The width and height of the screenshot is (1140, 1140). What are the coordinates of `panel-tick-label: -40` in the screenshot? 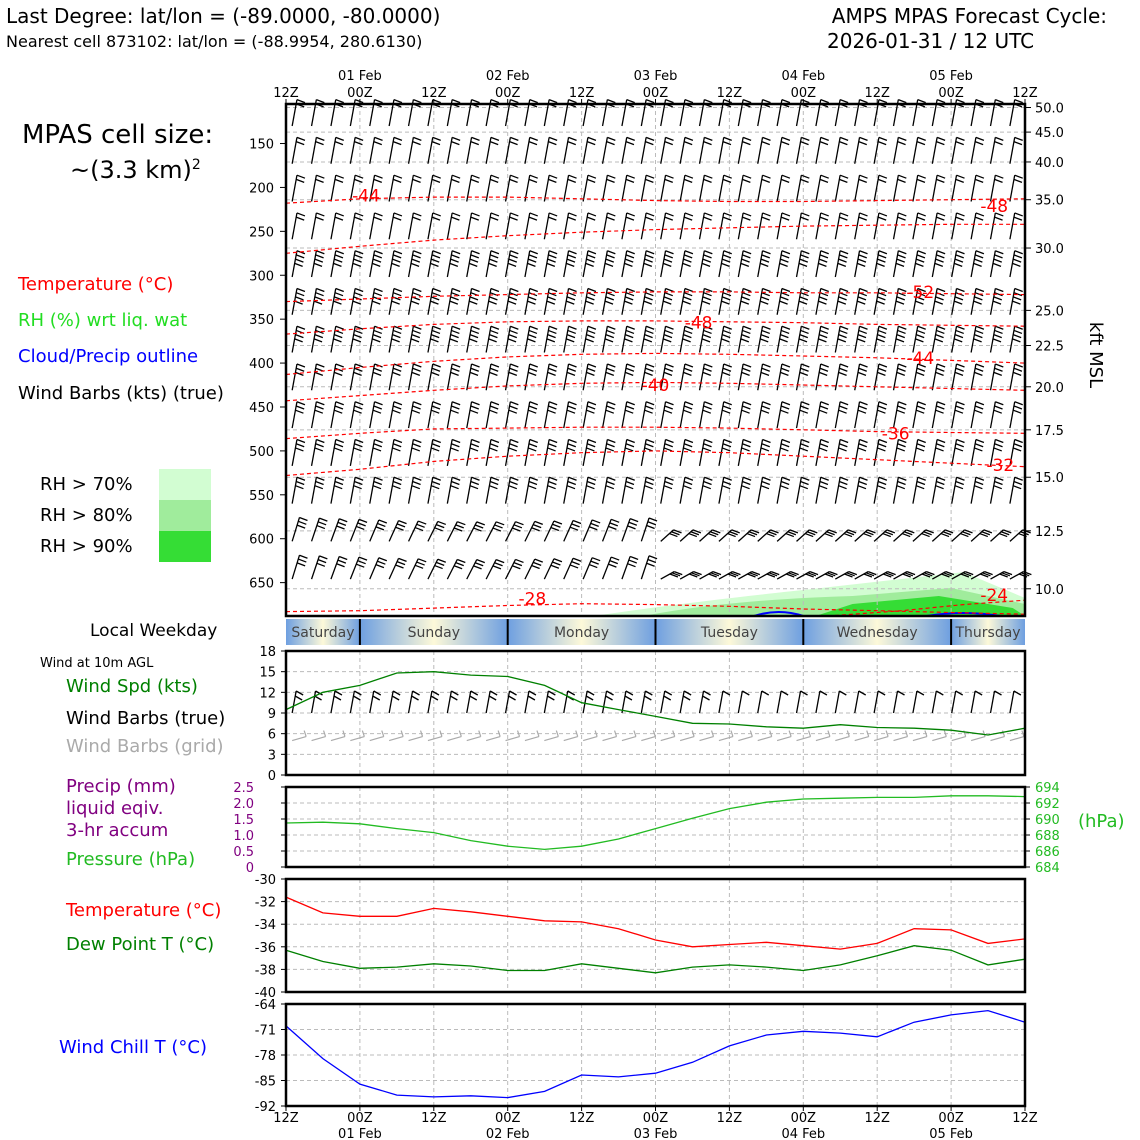 It's located at (265, 993).